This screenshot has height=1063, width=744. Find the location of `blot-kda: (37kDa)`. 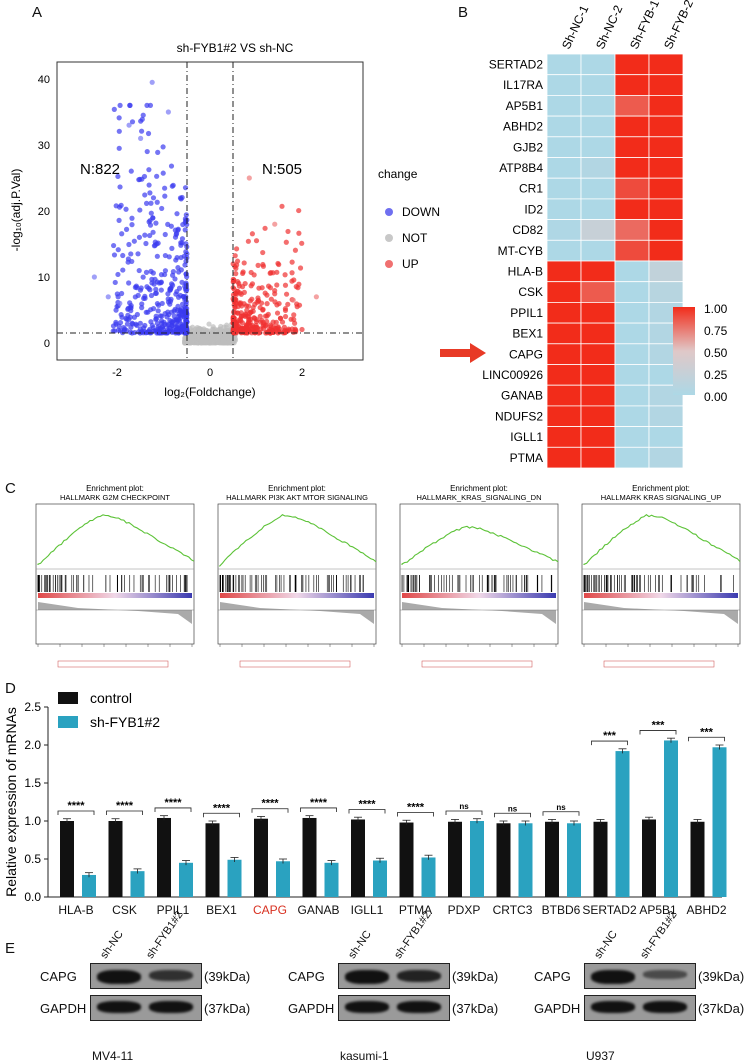

blot-kda: (37kDa) is located at coordinates (475, 1008).